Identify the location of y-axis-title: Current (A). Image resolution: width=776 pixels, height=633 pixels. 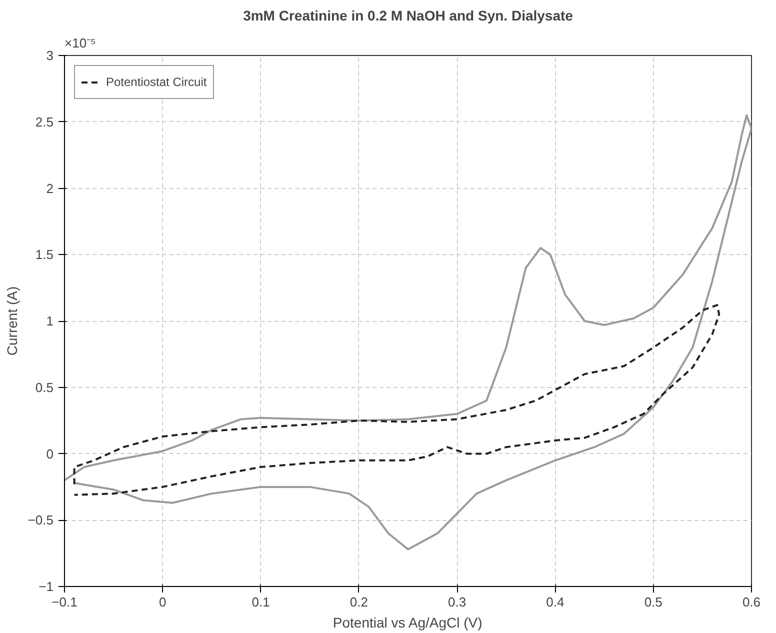
(12, 321).